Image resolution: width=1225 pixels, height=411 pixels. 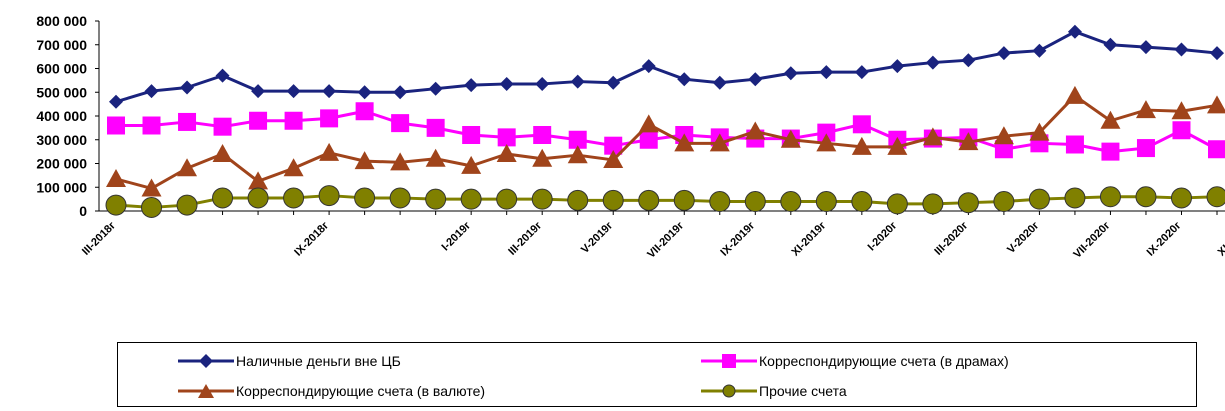 I want to click on y-tick-label: 600 000, so click(x=61, y=69).